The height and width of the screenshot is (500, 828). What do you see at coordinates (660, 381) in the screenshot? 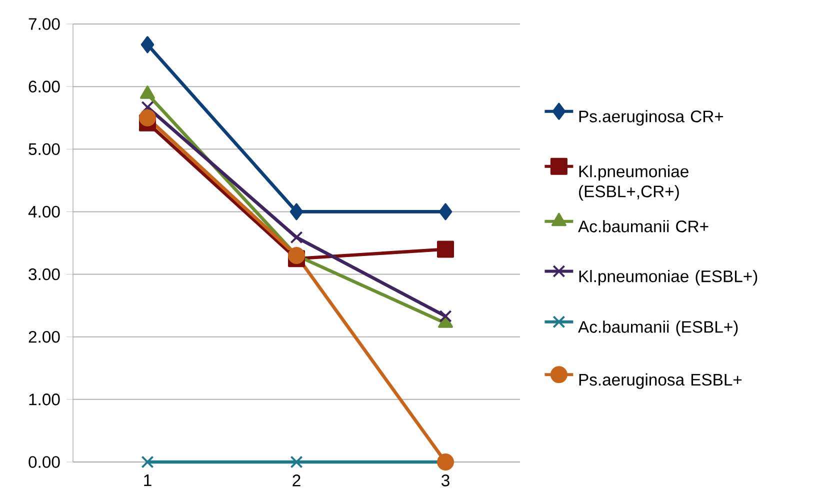
I see `legend-label: Ps.aeruginosa ESBL+` at bounding box center [660, 381].